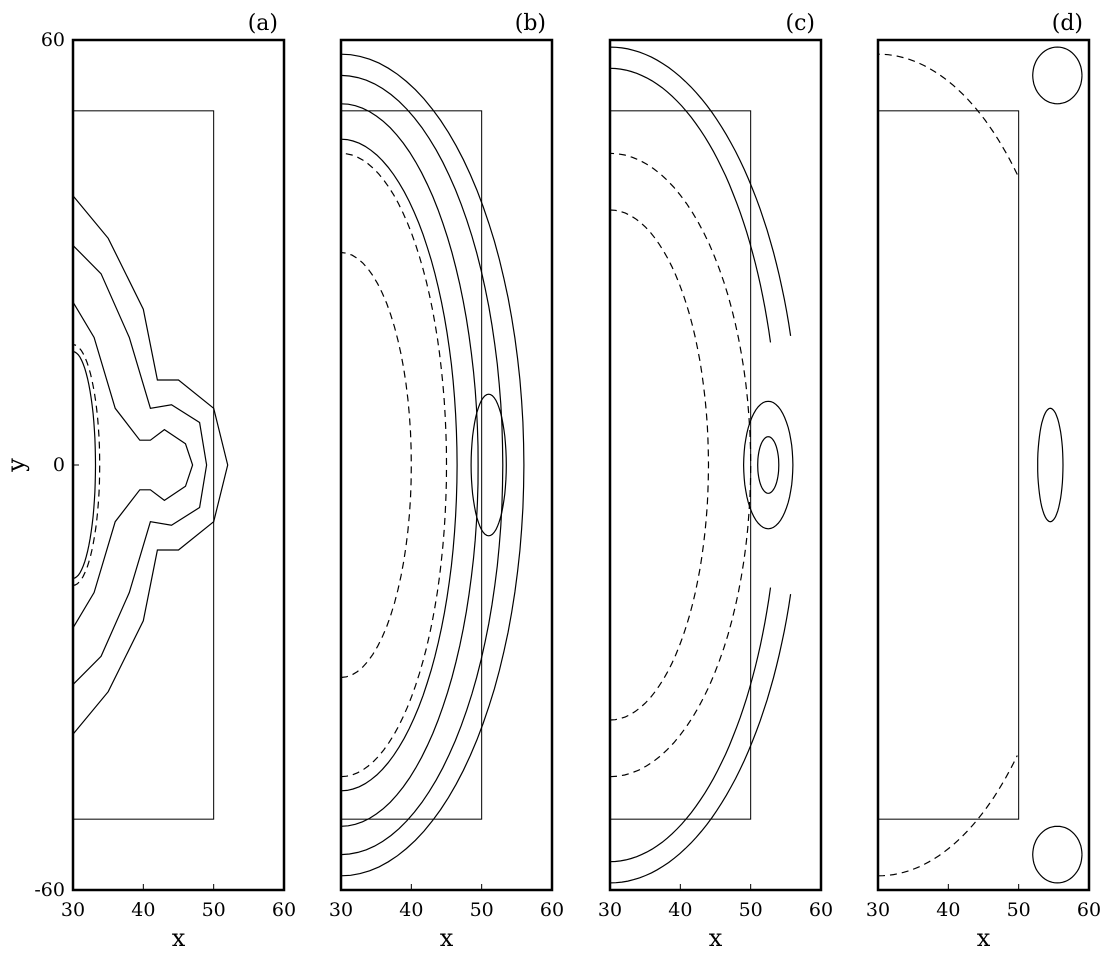 Image resolution: width=1110 pixels, height=960 pixels. I want to click on y-axis-label: y, so click(16, 465).